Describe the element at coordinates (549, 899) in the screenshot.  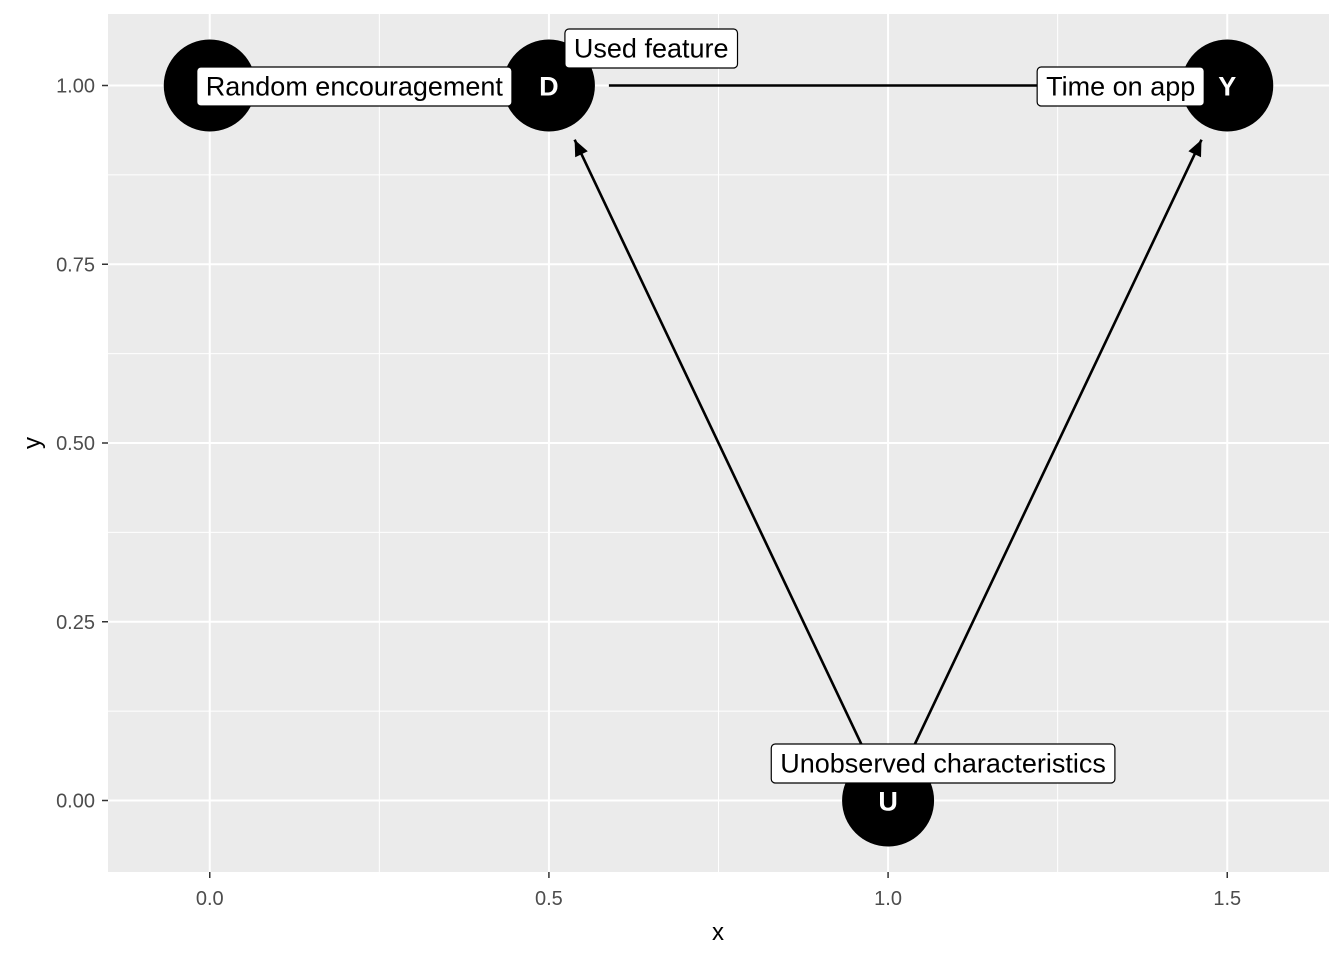
I see `x-tick-label: 0.5` at that location.